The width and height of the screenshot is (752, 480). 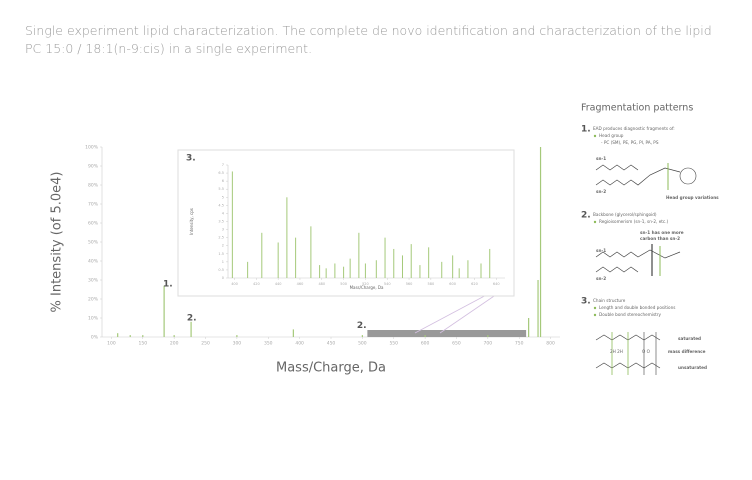 I want to click on y-tick-label: 1.5, so click(x=221, y=254).